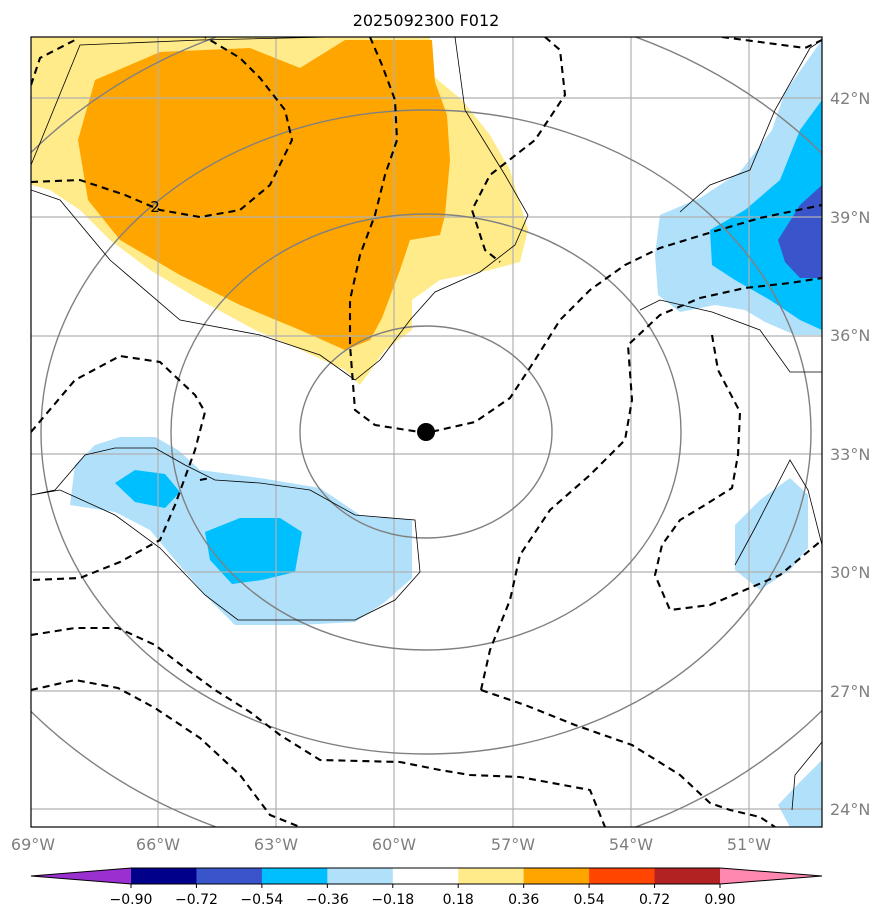 This screenshot has height=924, width=892. What do you see at coordinates (850, 572) in the screenshot?
I see `lat-label: 30°N` at bounding box center [850, 572].